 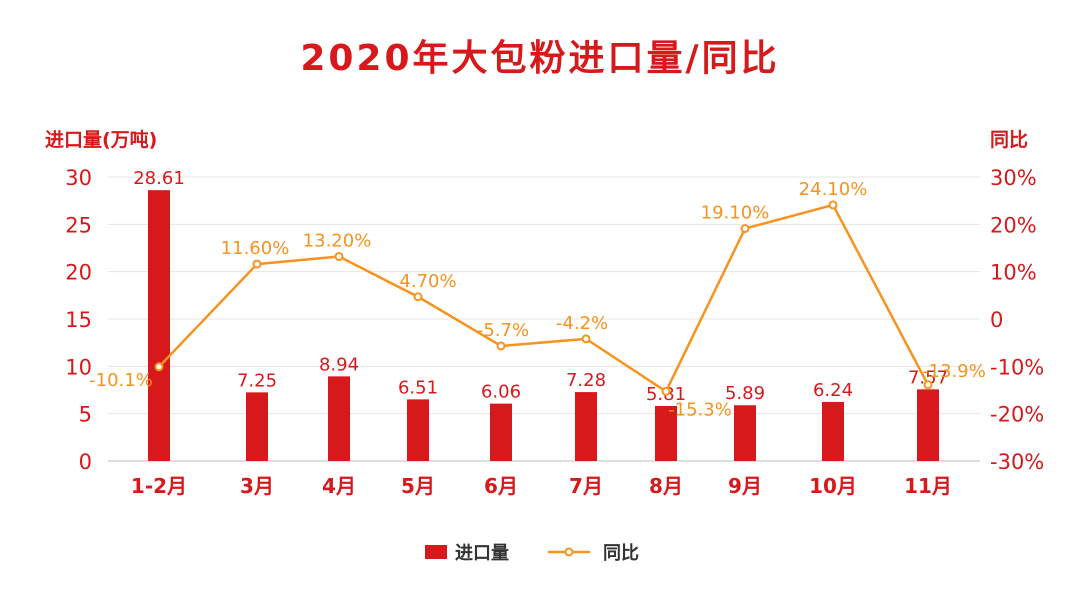 I want to click on bar-data-label: 7.25, so click(x=257, y=380).